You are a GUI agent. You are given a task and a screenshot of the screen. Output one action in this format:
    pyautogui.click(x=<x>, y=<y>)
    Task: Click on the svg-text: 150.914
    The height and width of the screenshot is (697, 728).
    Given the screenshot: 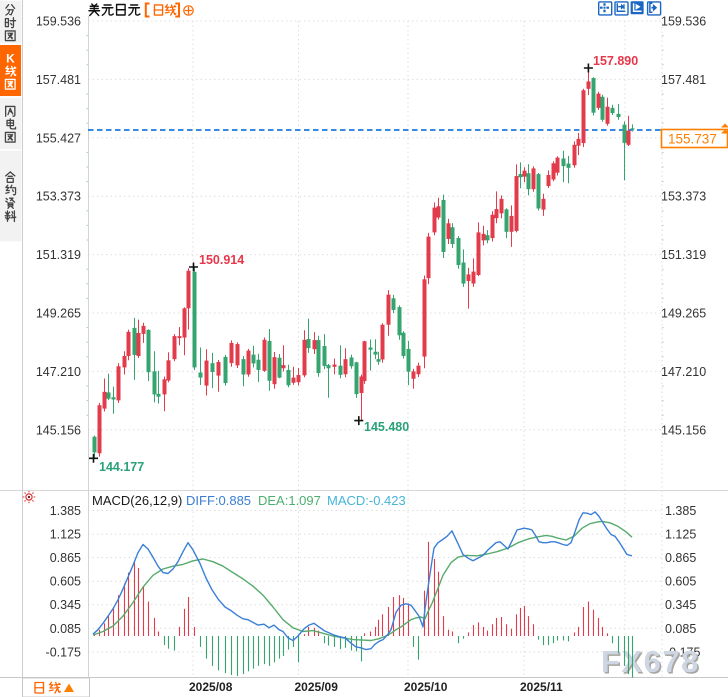 What is the action you would take?
    pyautogui.click(x=221, y=260)
    